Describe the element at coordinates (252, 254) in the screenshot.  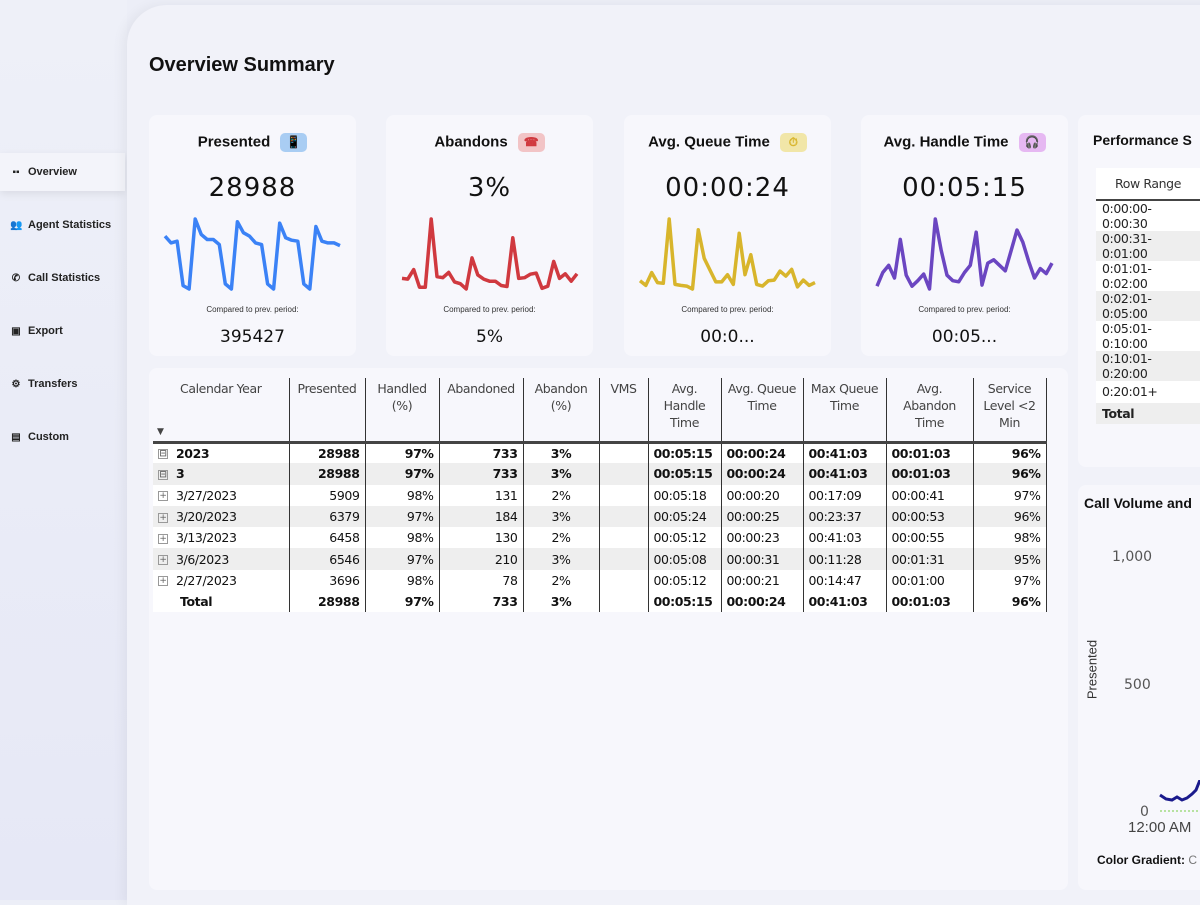
I see `kpi-sparkline` at that location.